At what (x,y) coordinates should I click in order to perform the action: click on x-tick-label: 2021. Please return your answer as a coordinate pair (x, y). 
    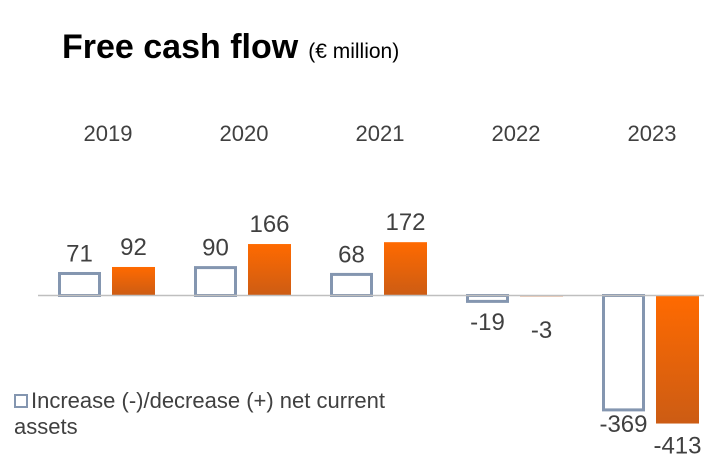
    Looking at the image, I should click on (380, 133).